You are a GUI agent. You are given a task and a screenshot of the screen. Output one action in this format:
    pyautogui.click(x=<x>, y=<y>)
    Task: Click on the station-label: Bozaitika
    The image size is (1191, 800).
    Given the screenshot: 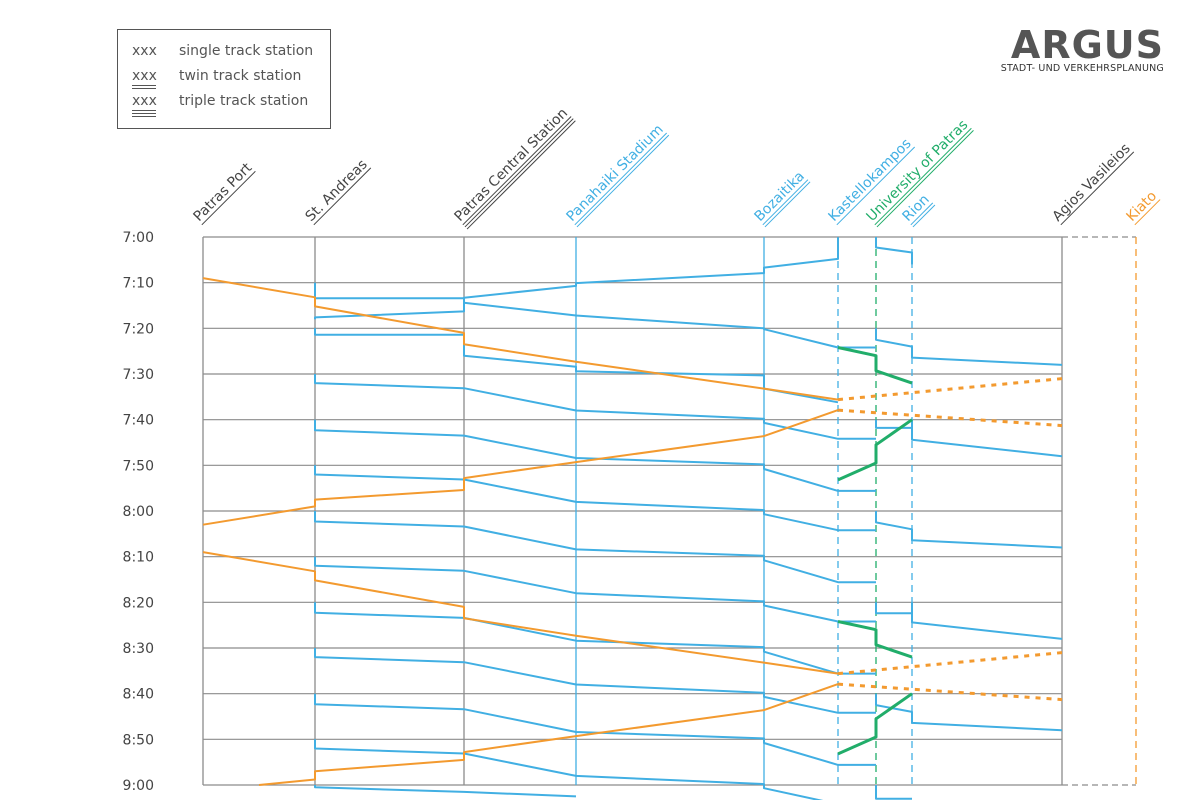 What is the action you would take?
    pyautogui.click(x=780, y=196)
    